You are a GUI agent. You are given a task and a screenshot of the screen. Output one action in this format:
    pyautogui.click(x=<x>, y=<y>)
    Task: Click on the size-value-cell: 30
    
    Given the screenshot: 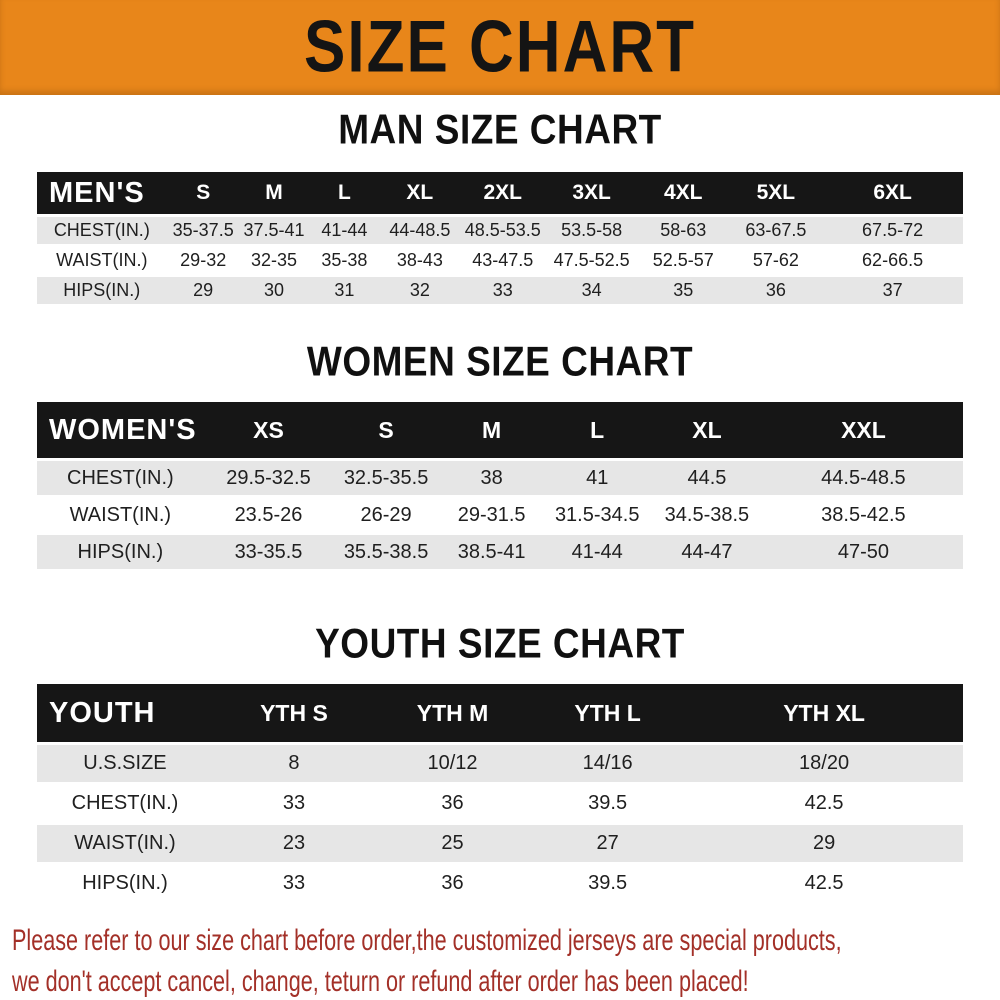 What is the action you would take?
    pyautogui.click(x=274, y=289)
    